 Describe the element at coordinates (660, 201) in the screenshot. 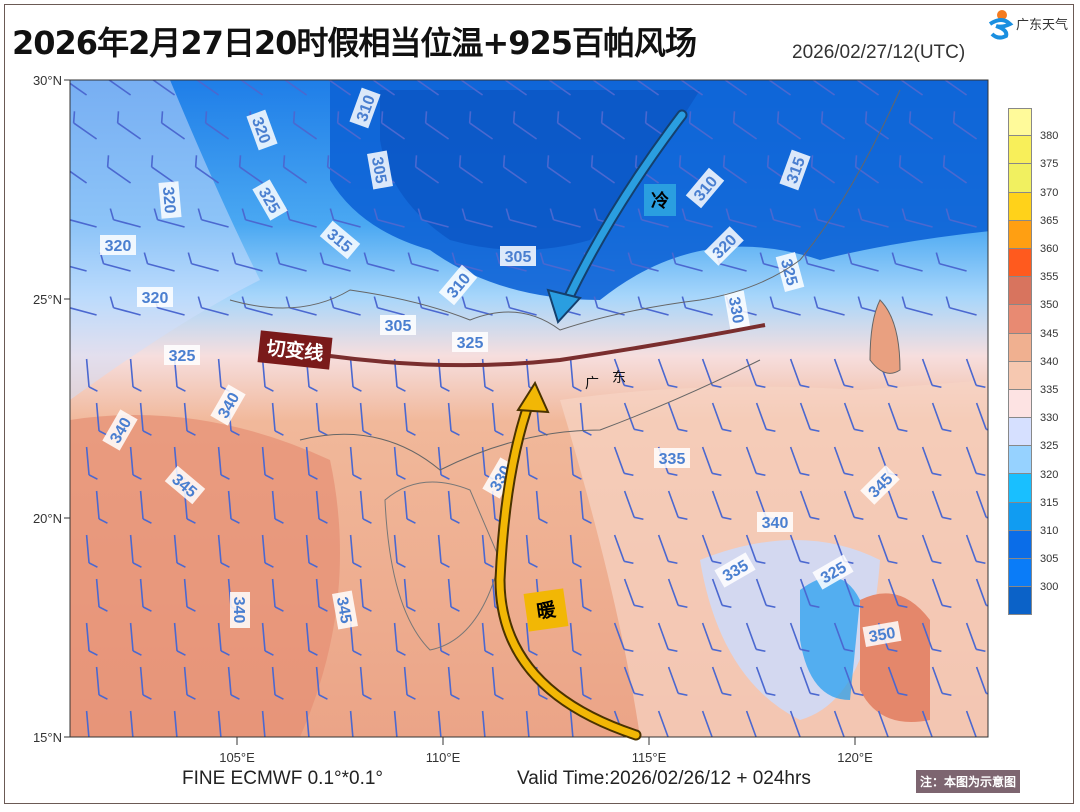

I see `cold-text: 冷` at that location.